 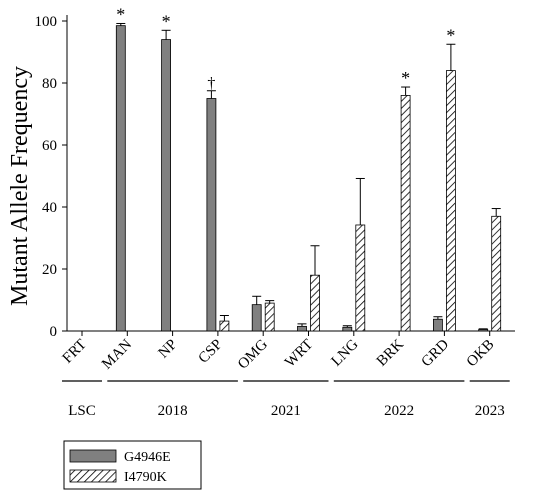 What do you see at coordinates (299, 354) in the screenshot?
I see `x-tick-label: WRT` at bounding box center [299, 354].